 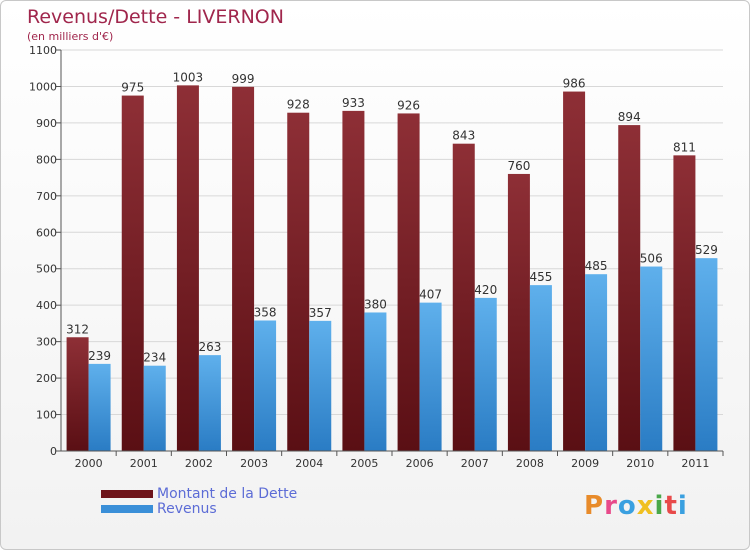 What do you see at coordinates (154, 358) in the screenshot?
I see `data-label-revenue: 234` at bounding box center [154, 358].